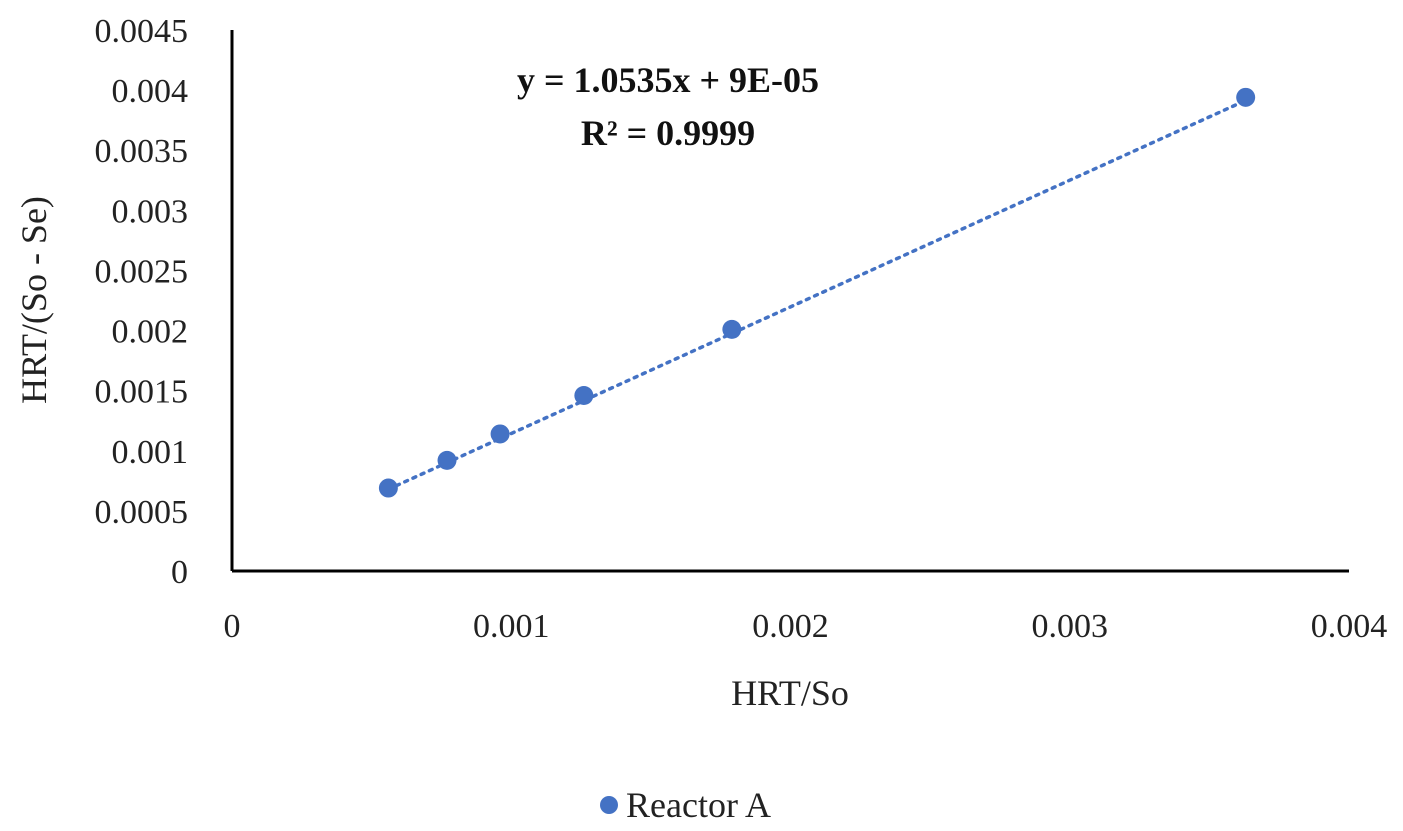  I want to click on x-tick-label: 0.003, so click(1070, 626).